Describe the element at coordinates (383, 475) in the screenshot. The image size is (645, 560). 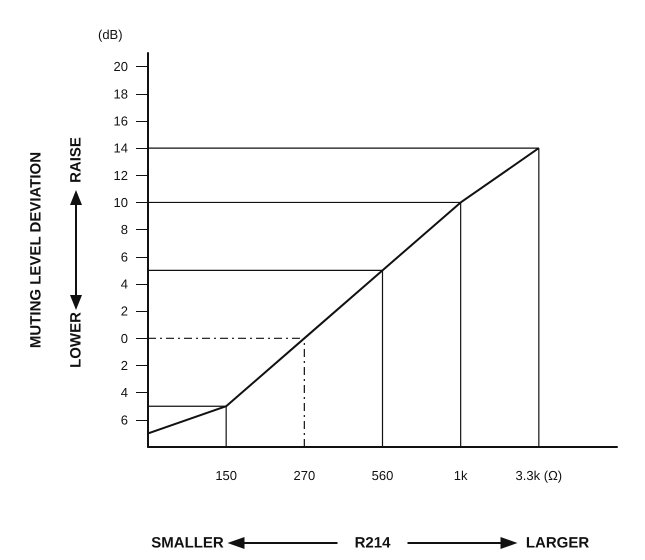
I see `x-tick-label: 560` at that location.